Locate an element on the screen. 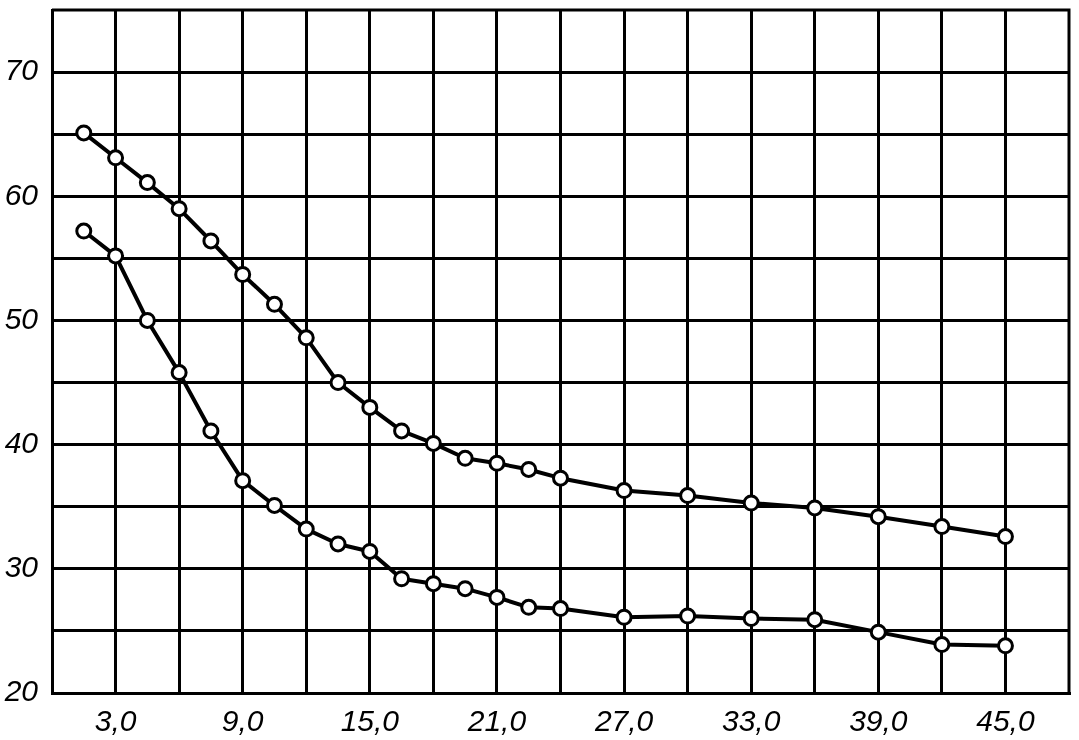 Image resolution: width=1079 pixels, height=740 pixels. y-tick-label: 50 is located at coordinates (21, 318).